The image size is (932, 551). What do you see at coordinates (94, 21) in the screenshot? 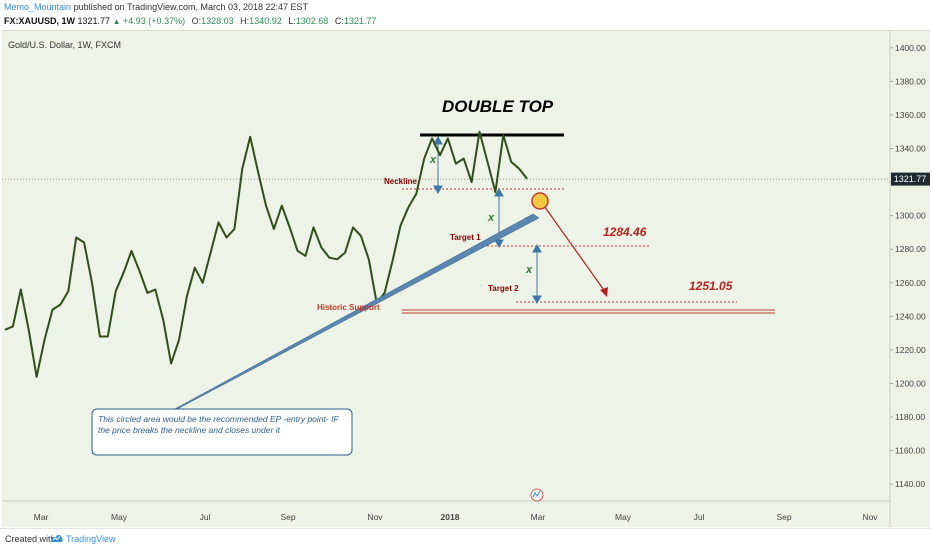
I see `last-price: 1321.77` at bounding box center [94, 21].